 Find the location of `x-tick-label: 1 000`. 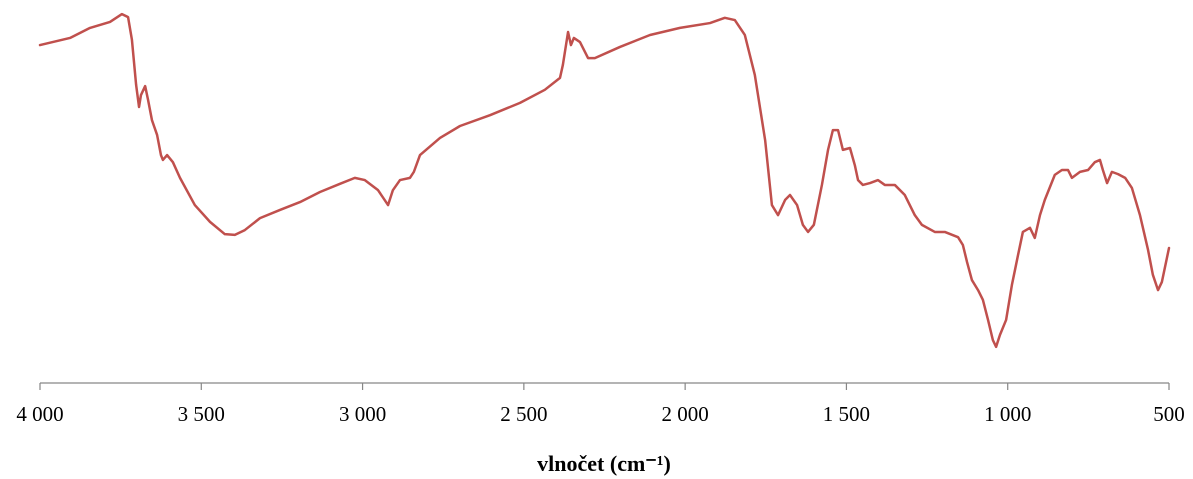

x-tick-label: 1 000 is located at coordinates (1007, 414).